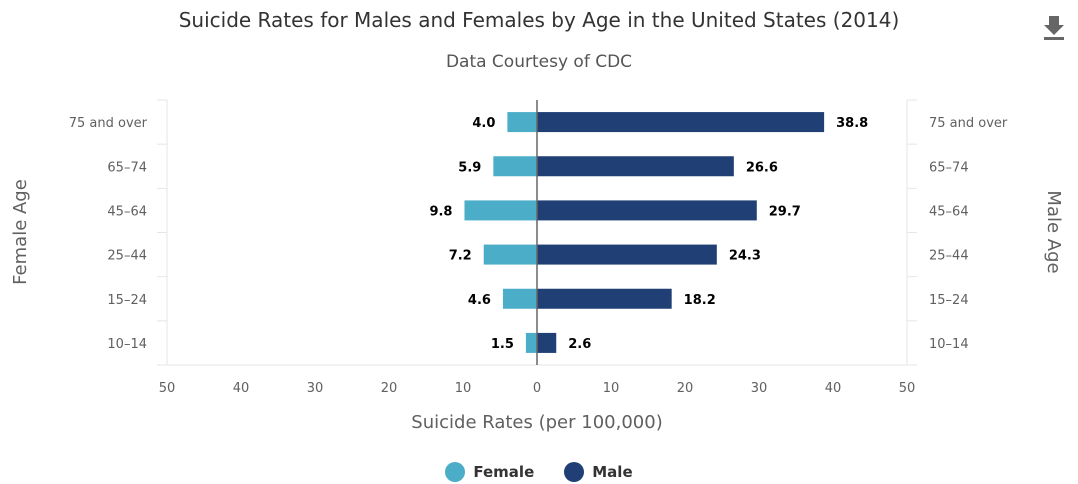 Image resolution: width=1078 pixels, height=484 pixels. What do you see at coordinates (469, 167) in the screenshot?
I see `female-data-label: 5.9` at bounding box center [469, 167].